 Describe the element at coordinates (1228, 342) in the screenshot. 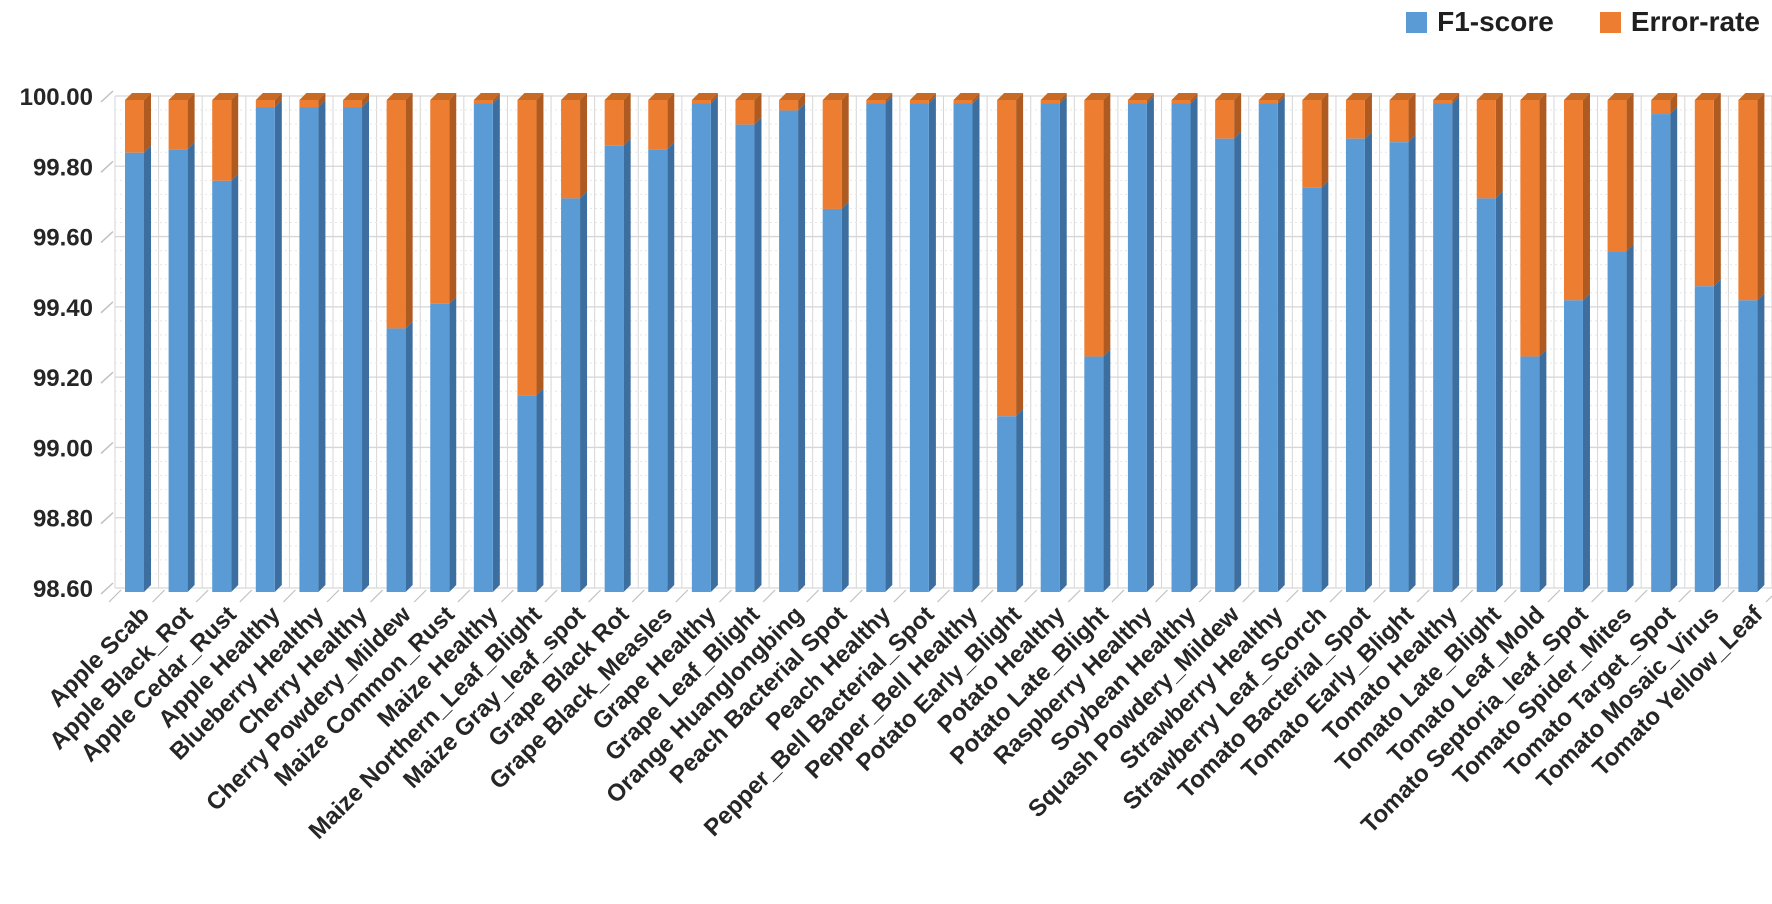

I see `bar-squash-powdery-mildew` at that location.